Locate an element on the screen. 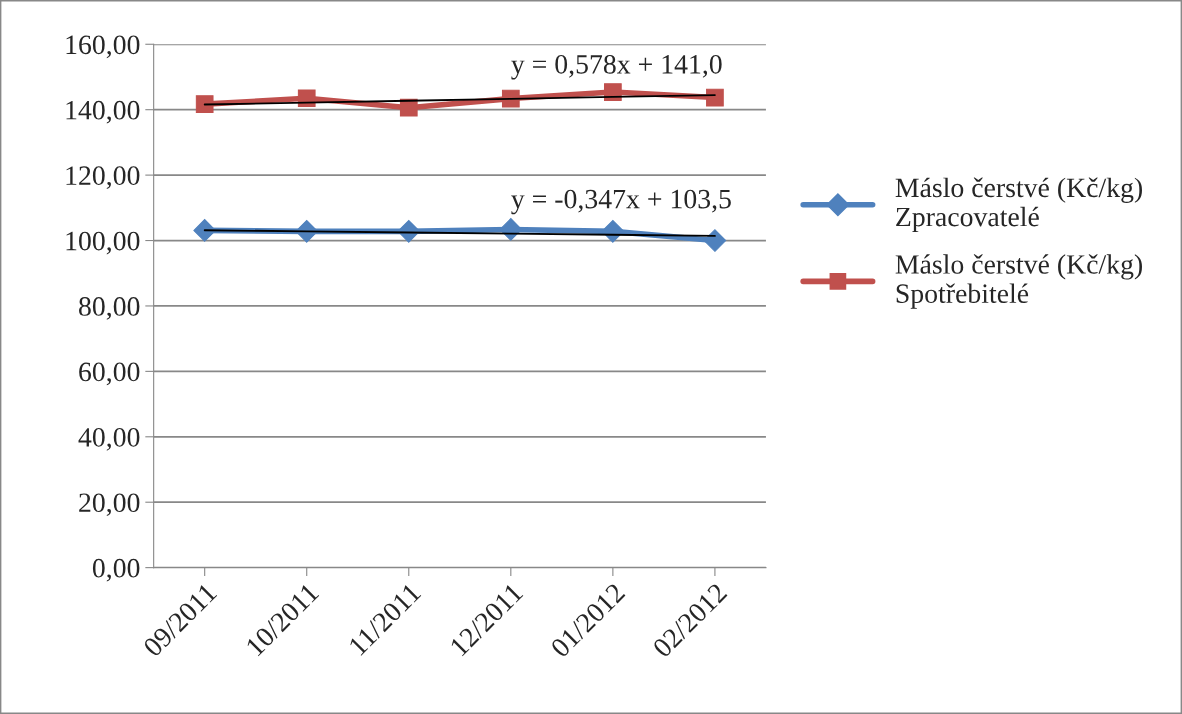  y-tick-label: 100,00 is located at coordinates (103, 243).